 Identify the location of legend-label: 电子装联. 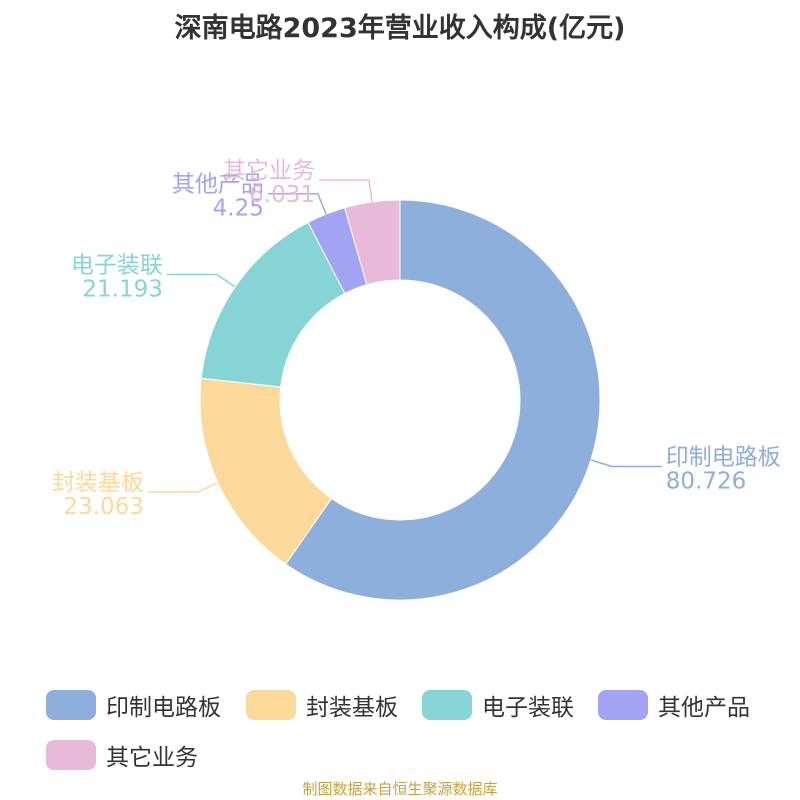
(528, 708).